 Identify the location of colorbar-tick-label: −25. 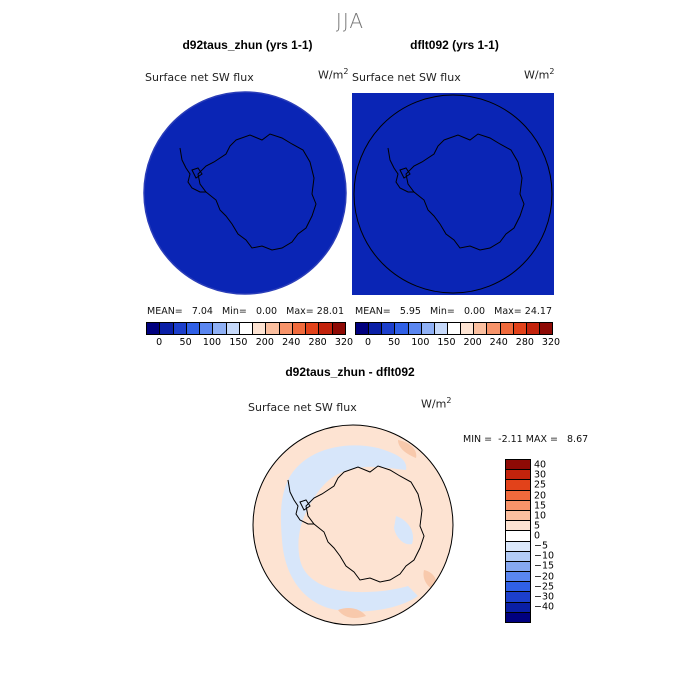
(544, 587).